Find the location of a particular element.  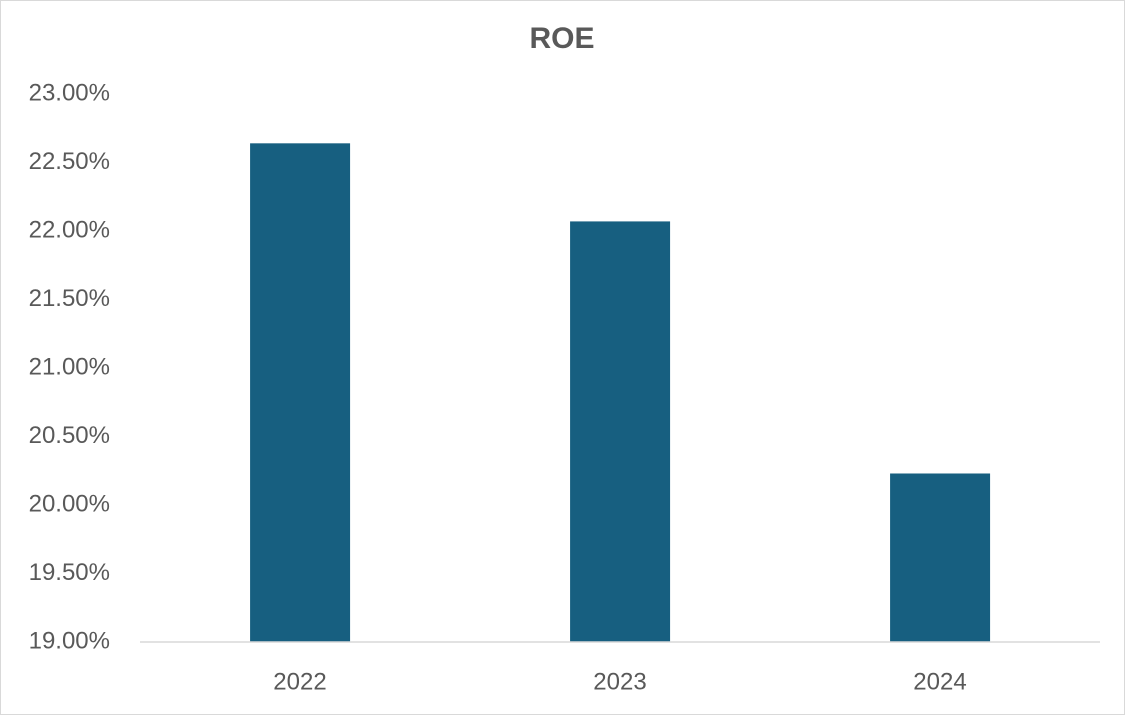

y-tick-label: 22.00% is located at coordinates (69, 229).